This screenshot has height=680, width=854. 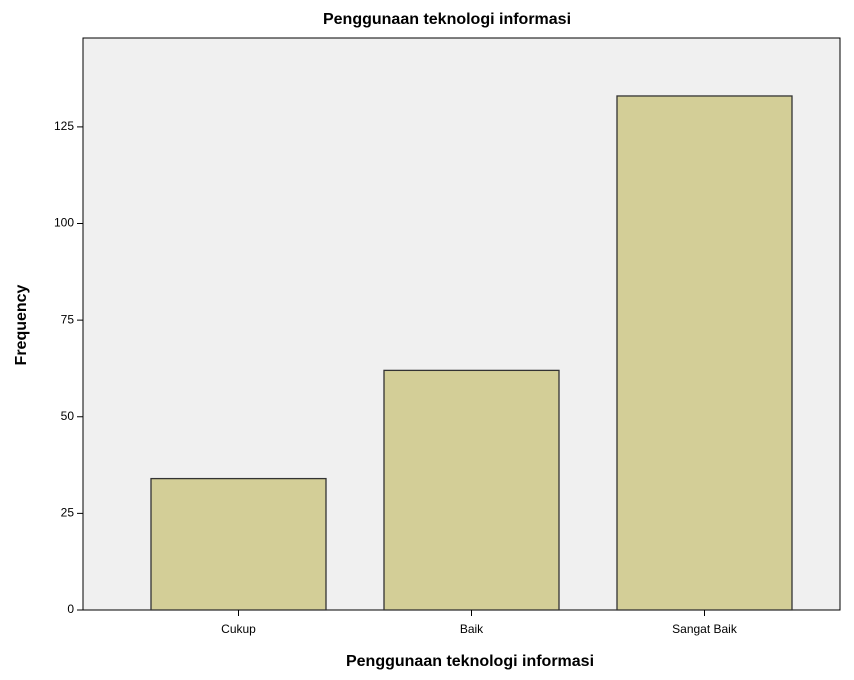 I want to click on x-tick-label: Cukup, so click(x=238, y=629).